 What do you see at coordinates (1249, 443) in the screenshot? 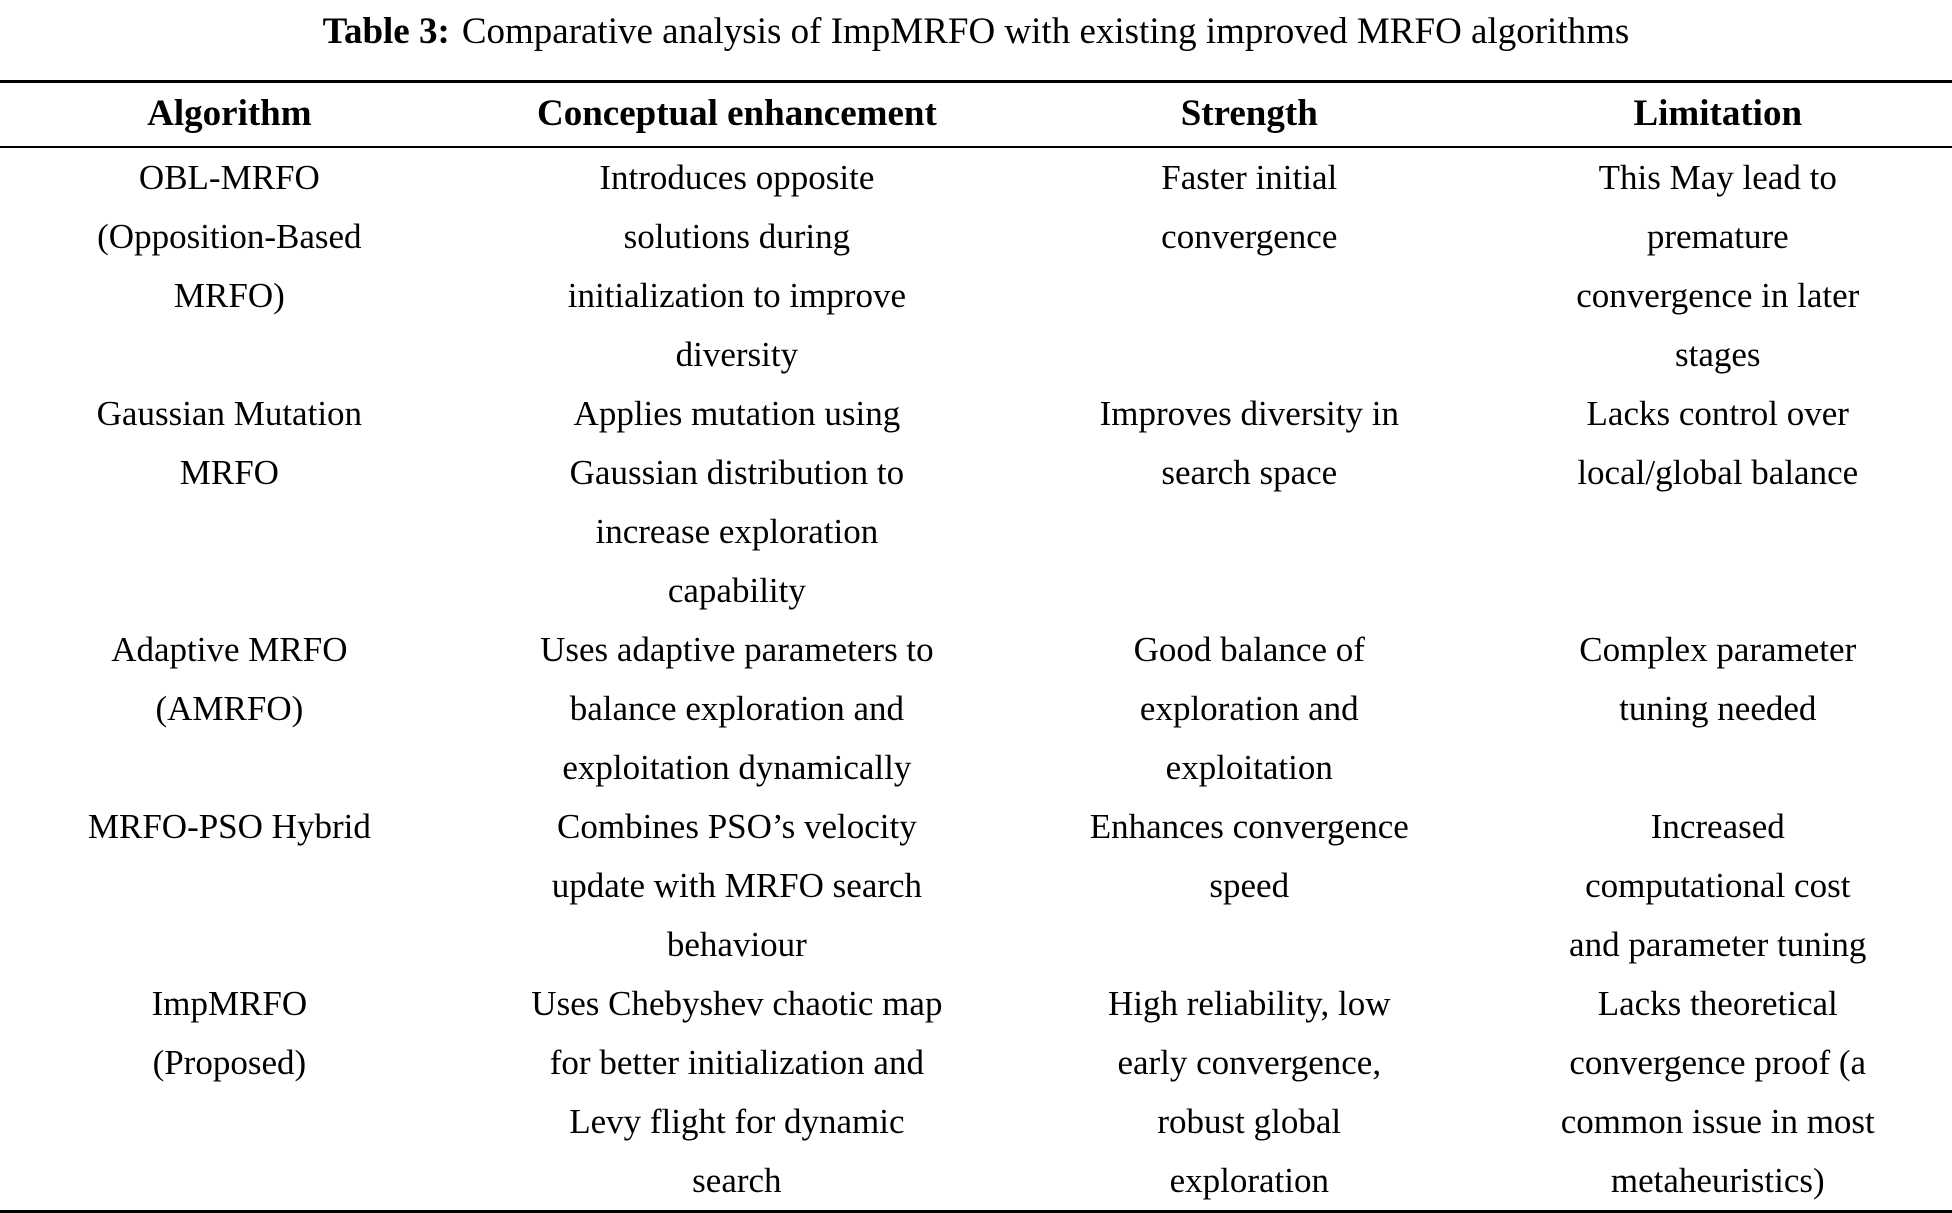
I see `cell-strength: Improves diversity in search space` at bounding box center [1249, 443].